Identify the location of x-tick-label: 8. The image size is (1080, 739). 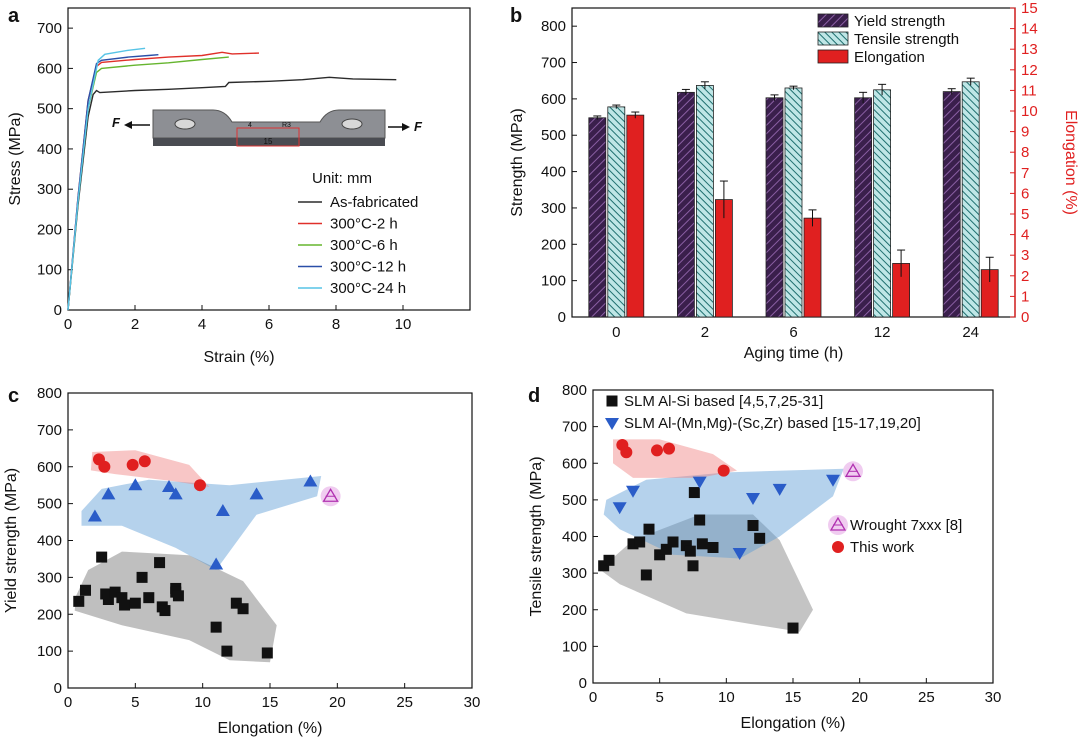
(336, 324).